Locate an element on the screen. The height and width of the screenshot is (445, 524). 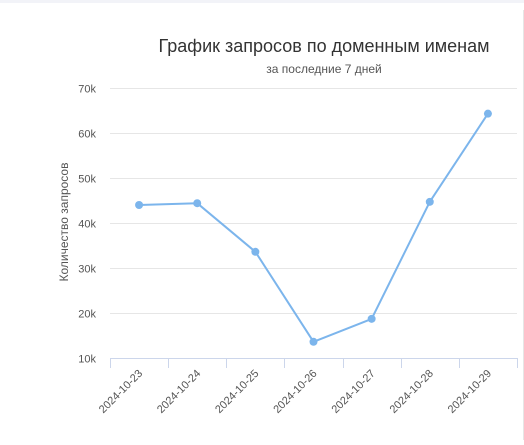
chart-title: График запросов по доменным именам is located at coordinates (324, 46).